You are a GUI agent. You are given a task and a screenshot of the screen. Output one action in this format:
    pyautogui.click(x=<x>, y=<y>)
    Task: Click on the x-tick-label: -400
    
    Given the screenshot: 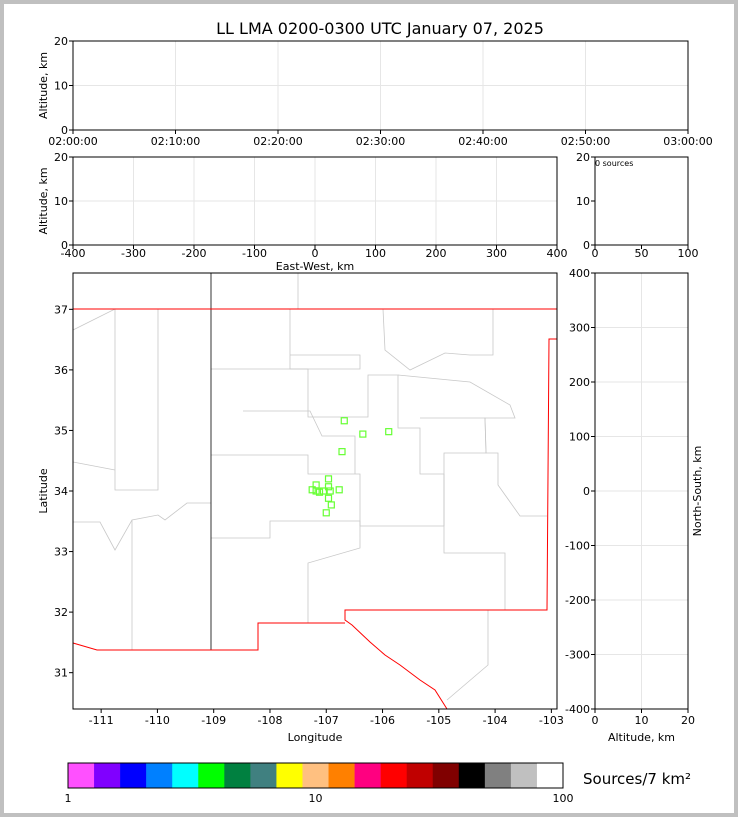 What is the action you would take?
    pyautogui.click(x=73, y=253)
    